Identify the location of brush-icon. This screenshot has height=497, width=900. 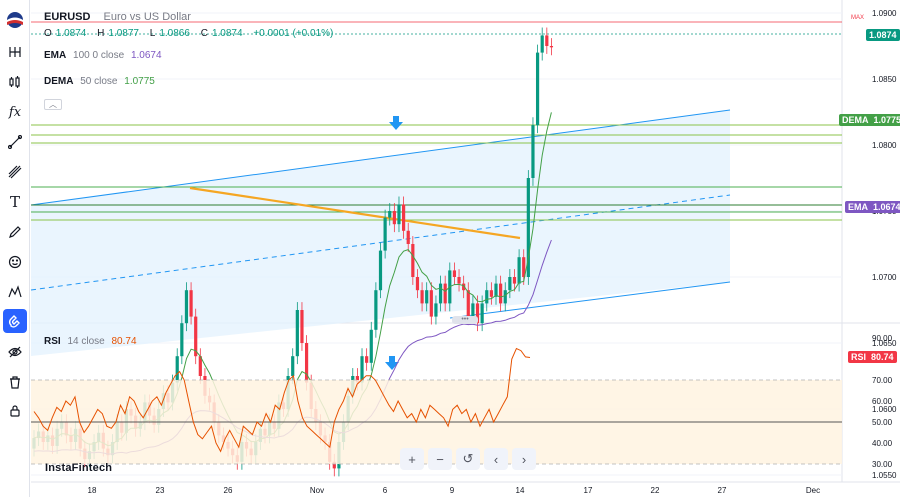
(15, 232).